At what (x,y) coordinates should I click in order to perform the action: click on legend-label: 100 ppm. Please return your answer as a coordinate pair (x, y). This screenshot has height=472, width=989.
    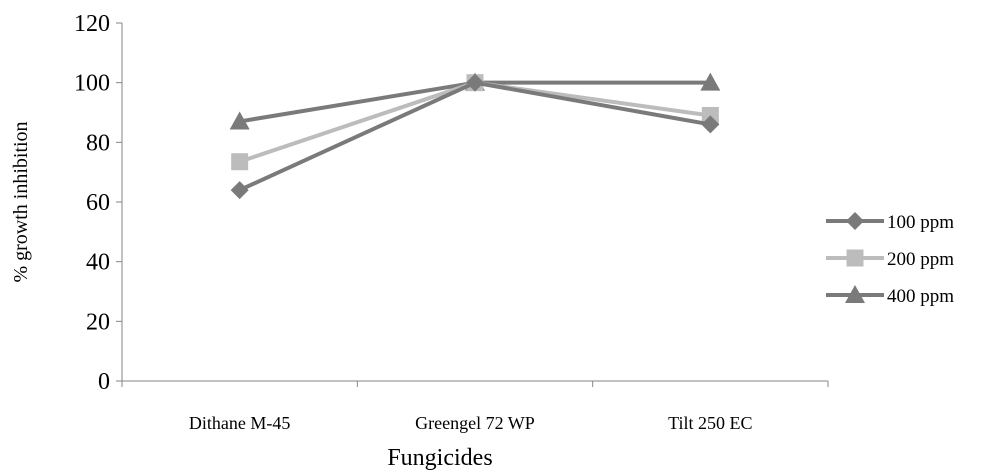
    Looking at the image, I should click on (920, 222).